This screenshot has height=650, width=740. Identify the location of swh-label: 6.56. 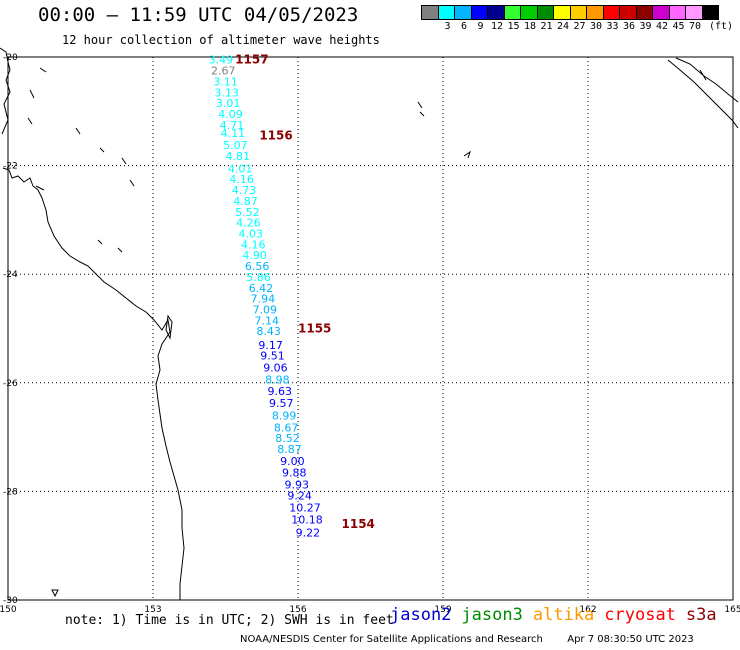
(257, 266).